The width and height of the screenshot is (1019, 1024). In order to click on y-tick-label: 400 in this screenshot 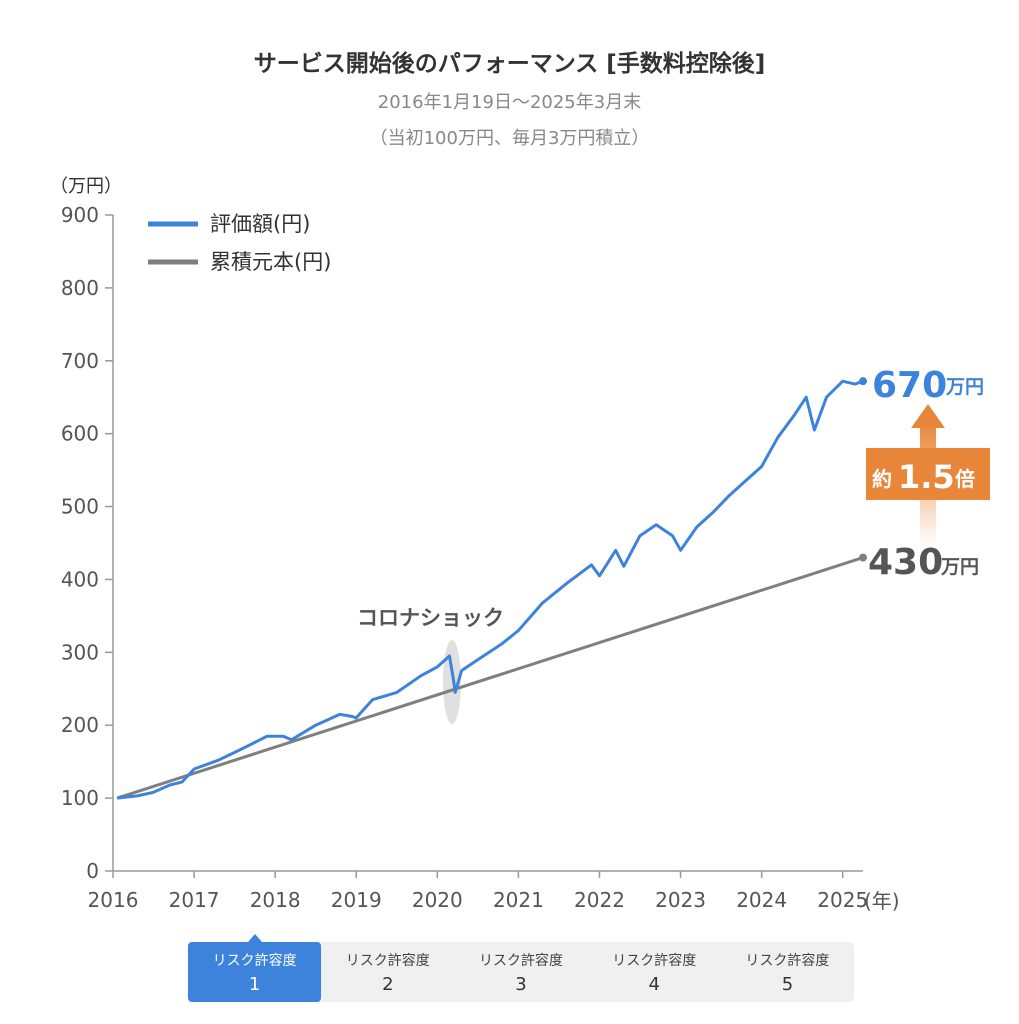, I will do `click(80, 579)`.